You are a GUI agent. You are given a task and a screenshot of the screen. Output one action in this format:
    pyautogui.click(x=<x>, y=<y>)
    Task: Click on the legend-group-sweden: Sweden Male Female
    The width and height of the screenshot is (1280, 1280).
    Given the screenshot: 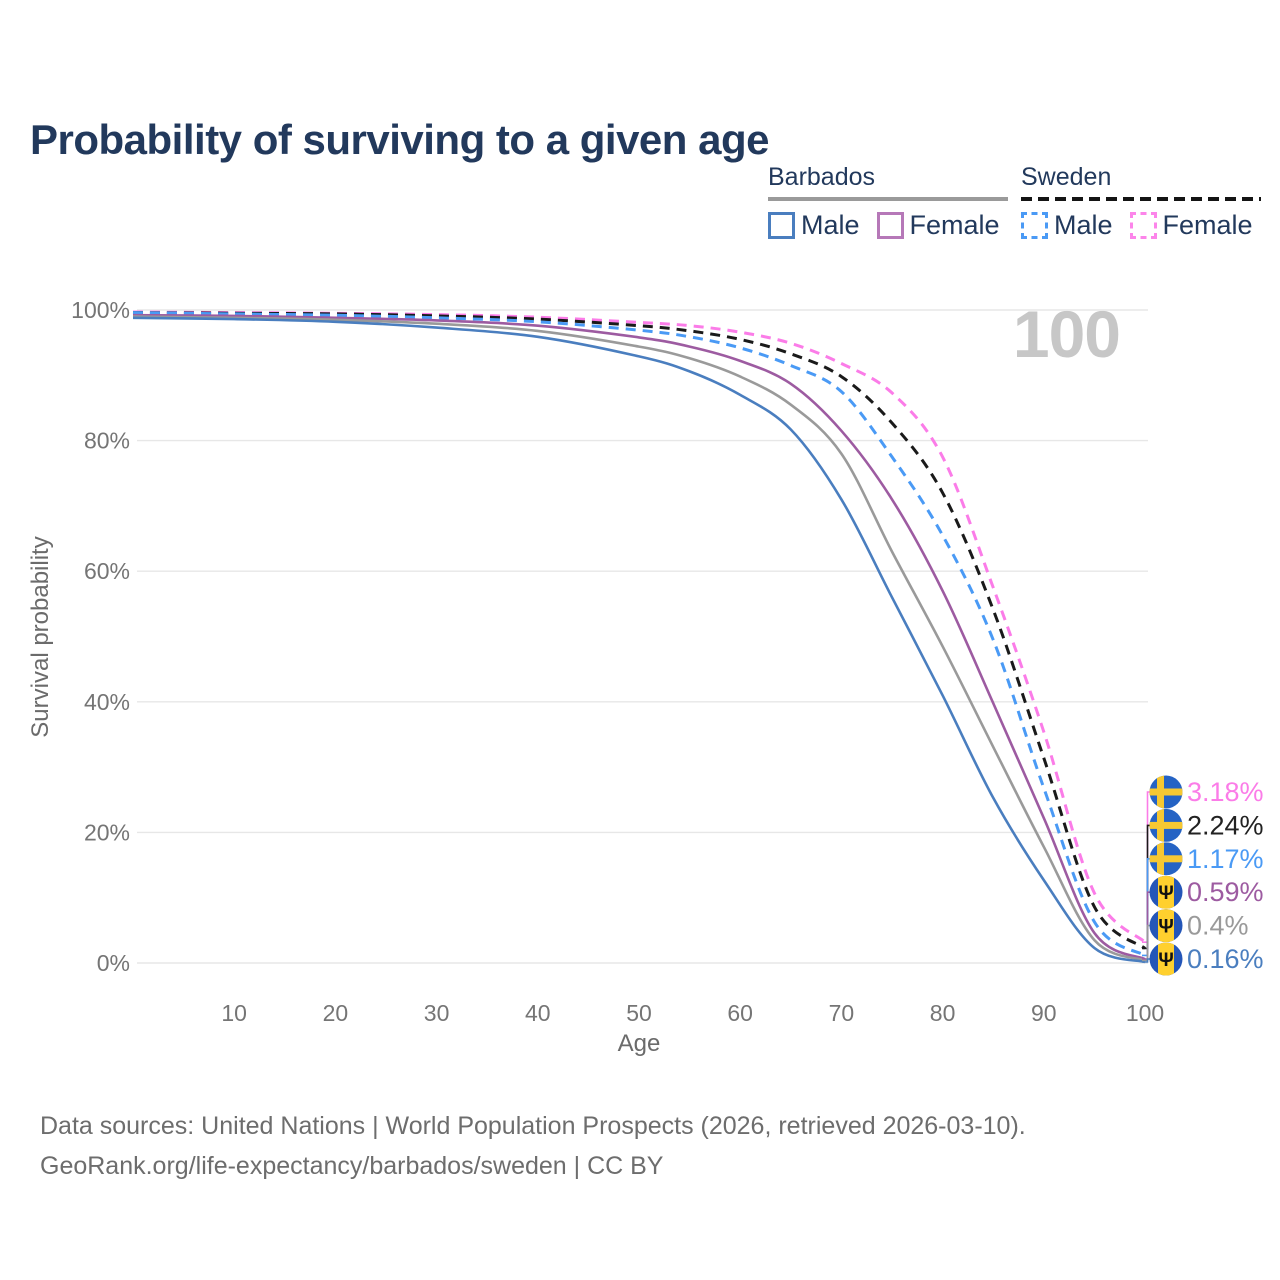 What is the action you would take?
    pyautogui.click(x=1141, y=202)
    